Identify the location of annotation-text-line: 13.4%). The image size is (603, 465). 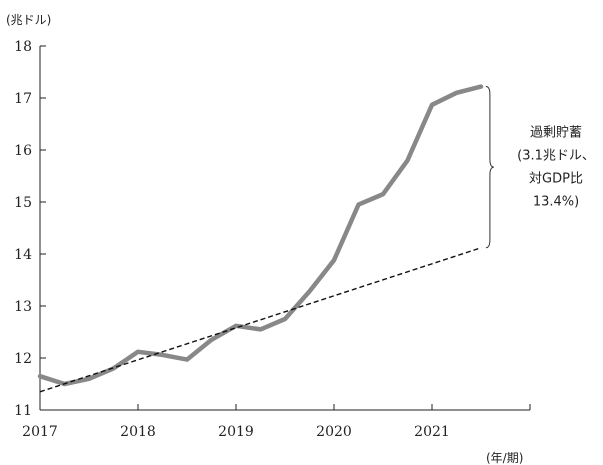
(556, 202).